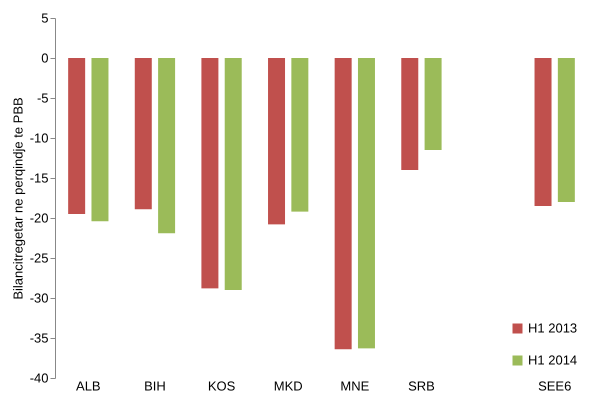  Describe the element at coordinates (44, 58) in the screenshot. I see `y-tick-label: 0` at that location.